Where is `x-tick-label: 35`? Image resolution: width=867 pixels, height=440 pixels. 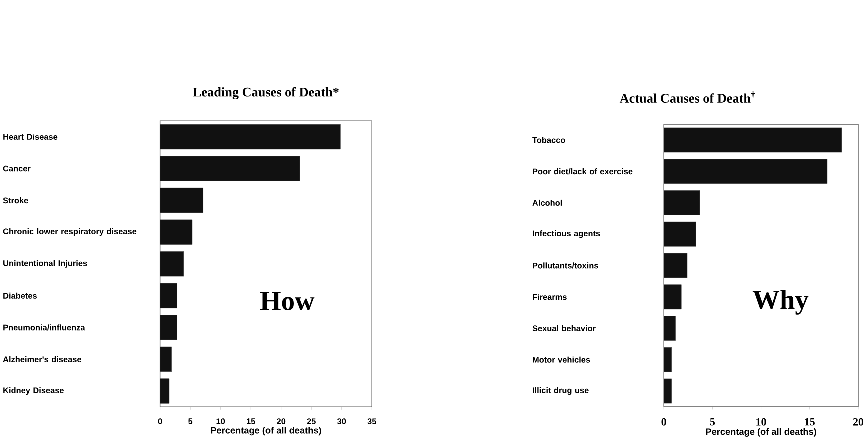
x-tick-label: 35 is located at coordinates (372, 421).